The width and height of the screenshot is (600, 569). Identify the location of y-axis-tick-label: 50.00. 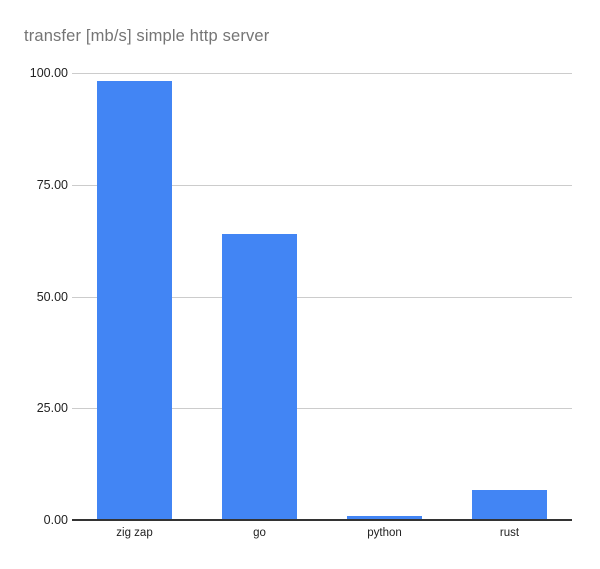
(52, 296).